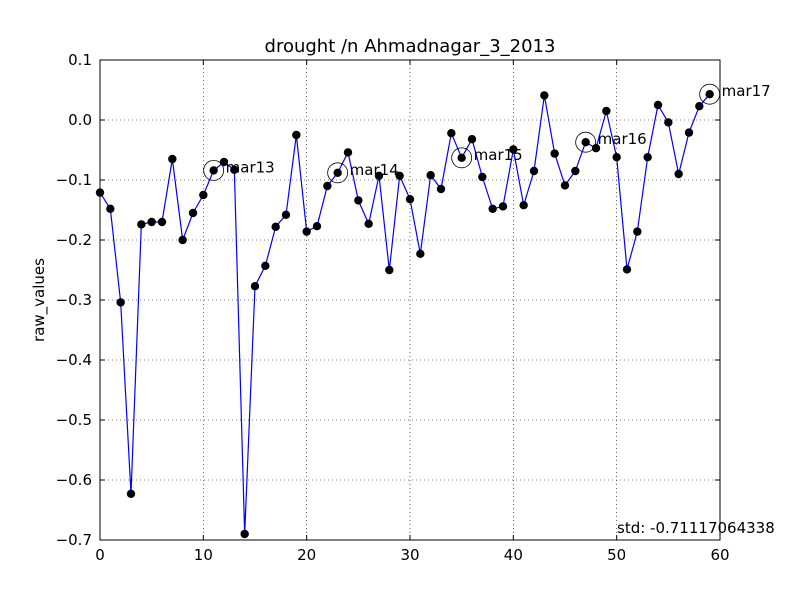 This screenshot has width=800, height=600. What do you see at coordinates (250, 167) in the screenshot?
I see `annotation-label: mar13` at bounding box center [250, 167].